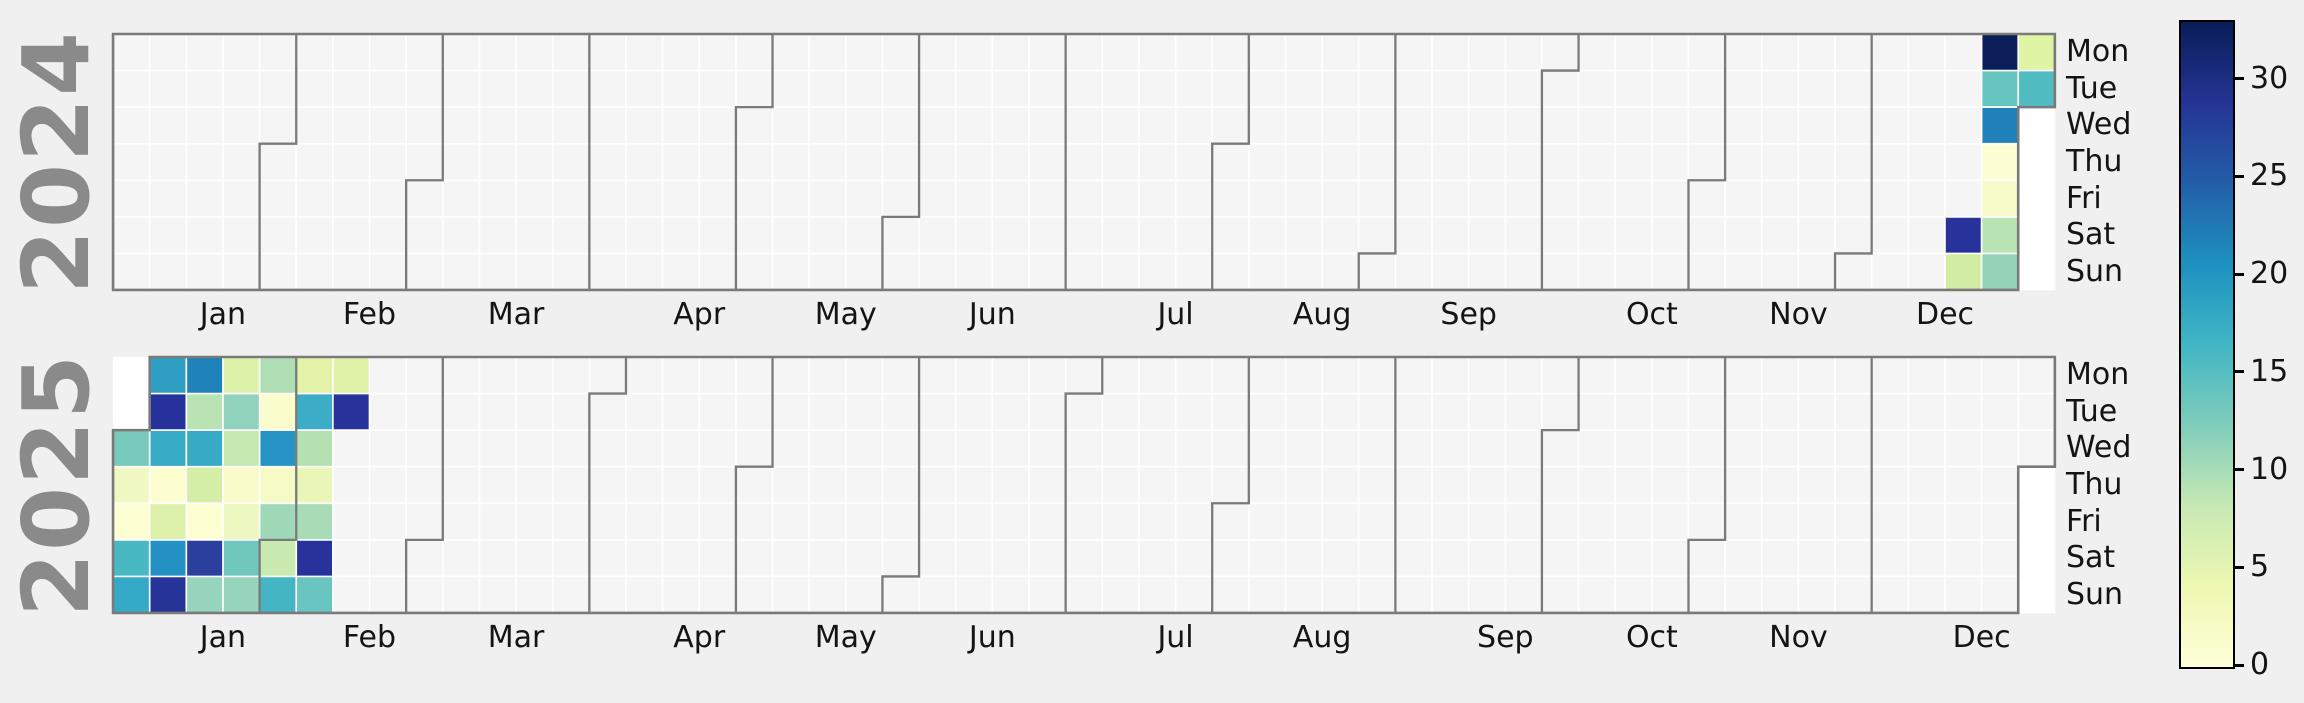 The width and height of the screenshot is (2304, 703). Describe the element at coordinates (1230, 161) in the screenshot. I see `month-border-aug-2024` at that location.